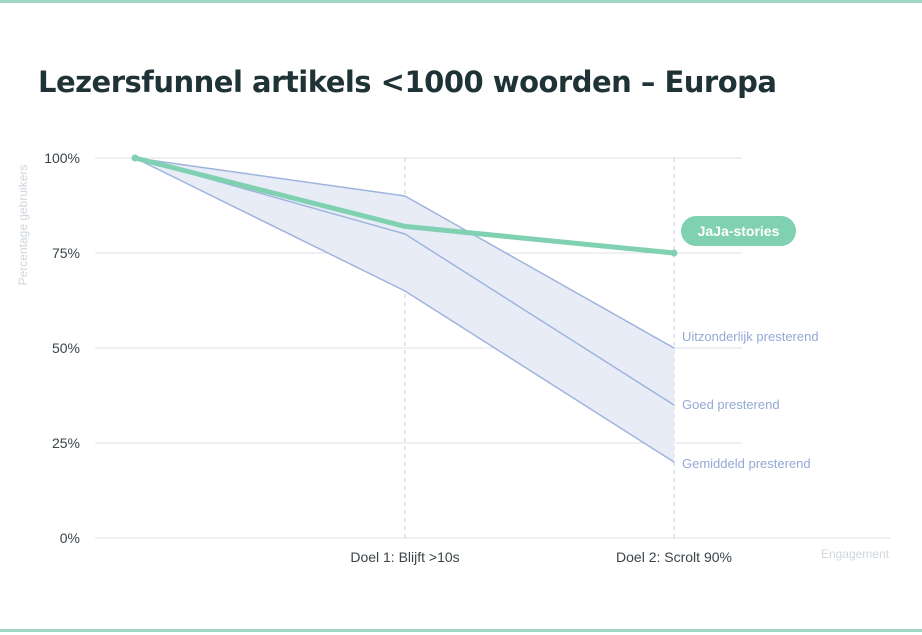 The height and width of the screenshot is (635, 922). Describe the element at coordinates (66, 348) in the screenshot. I see `y-tick-label-50: 50%` at that location.